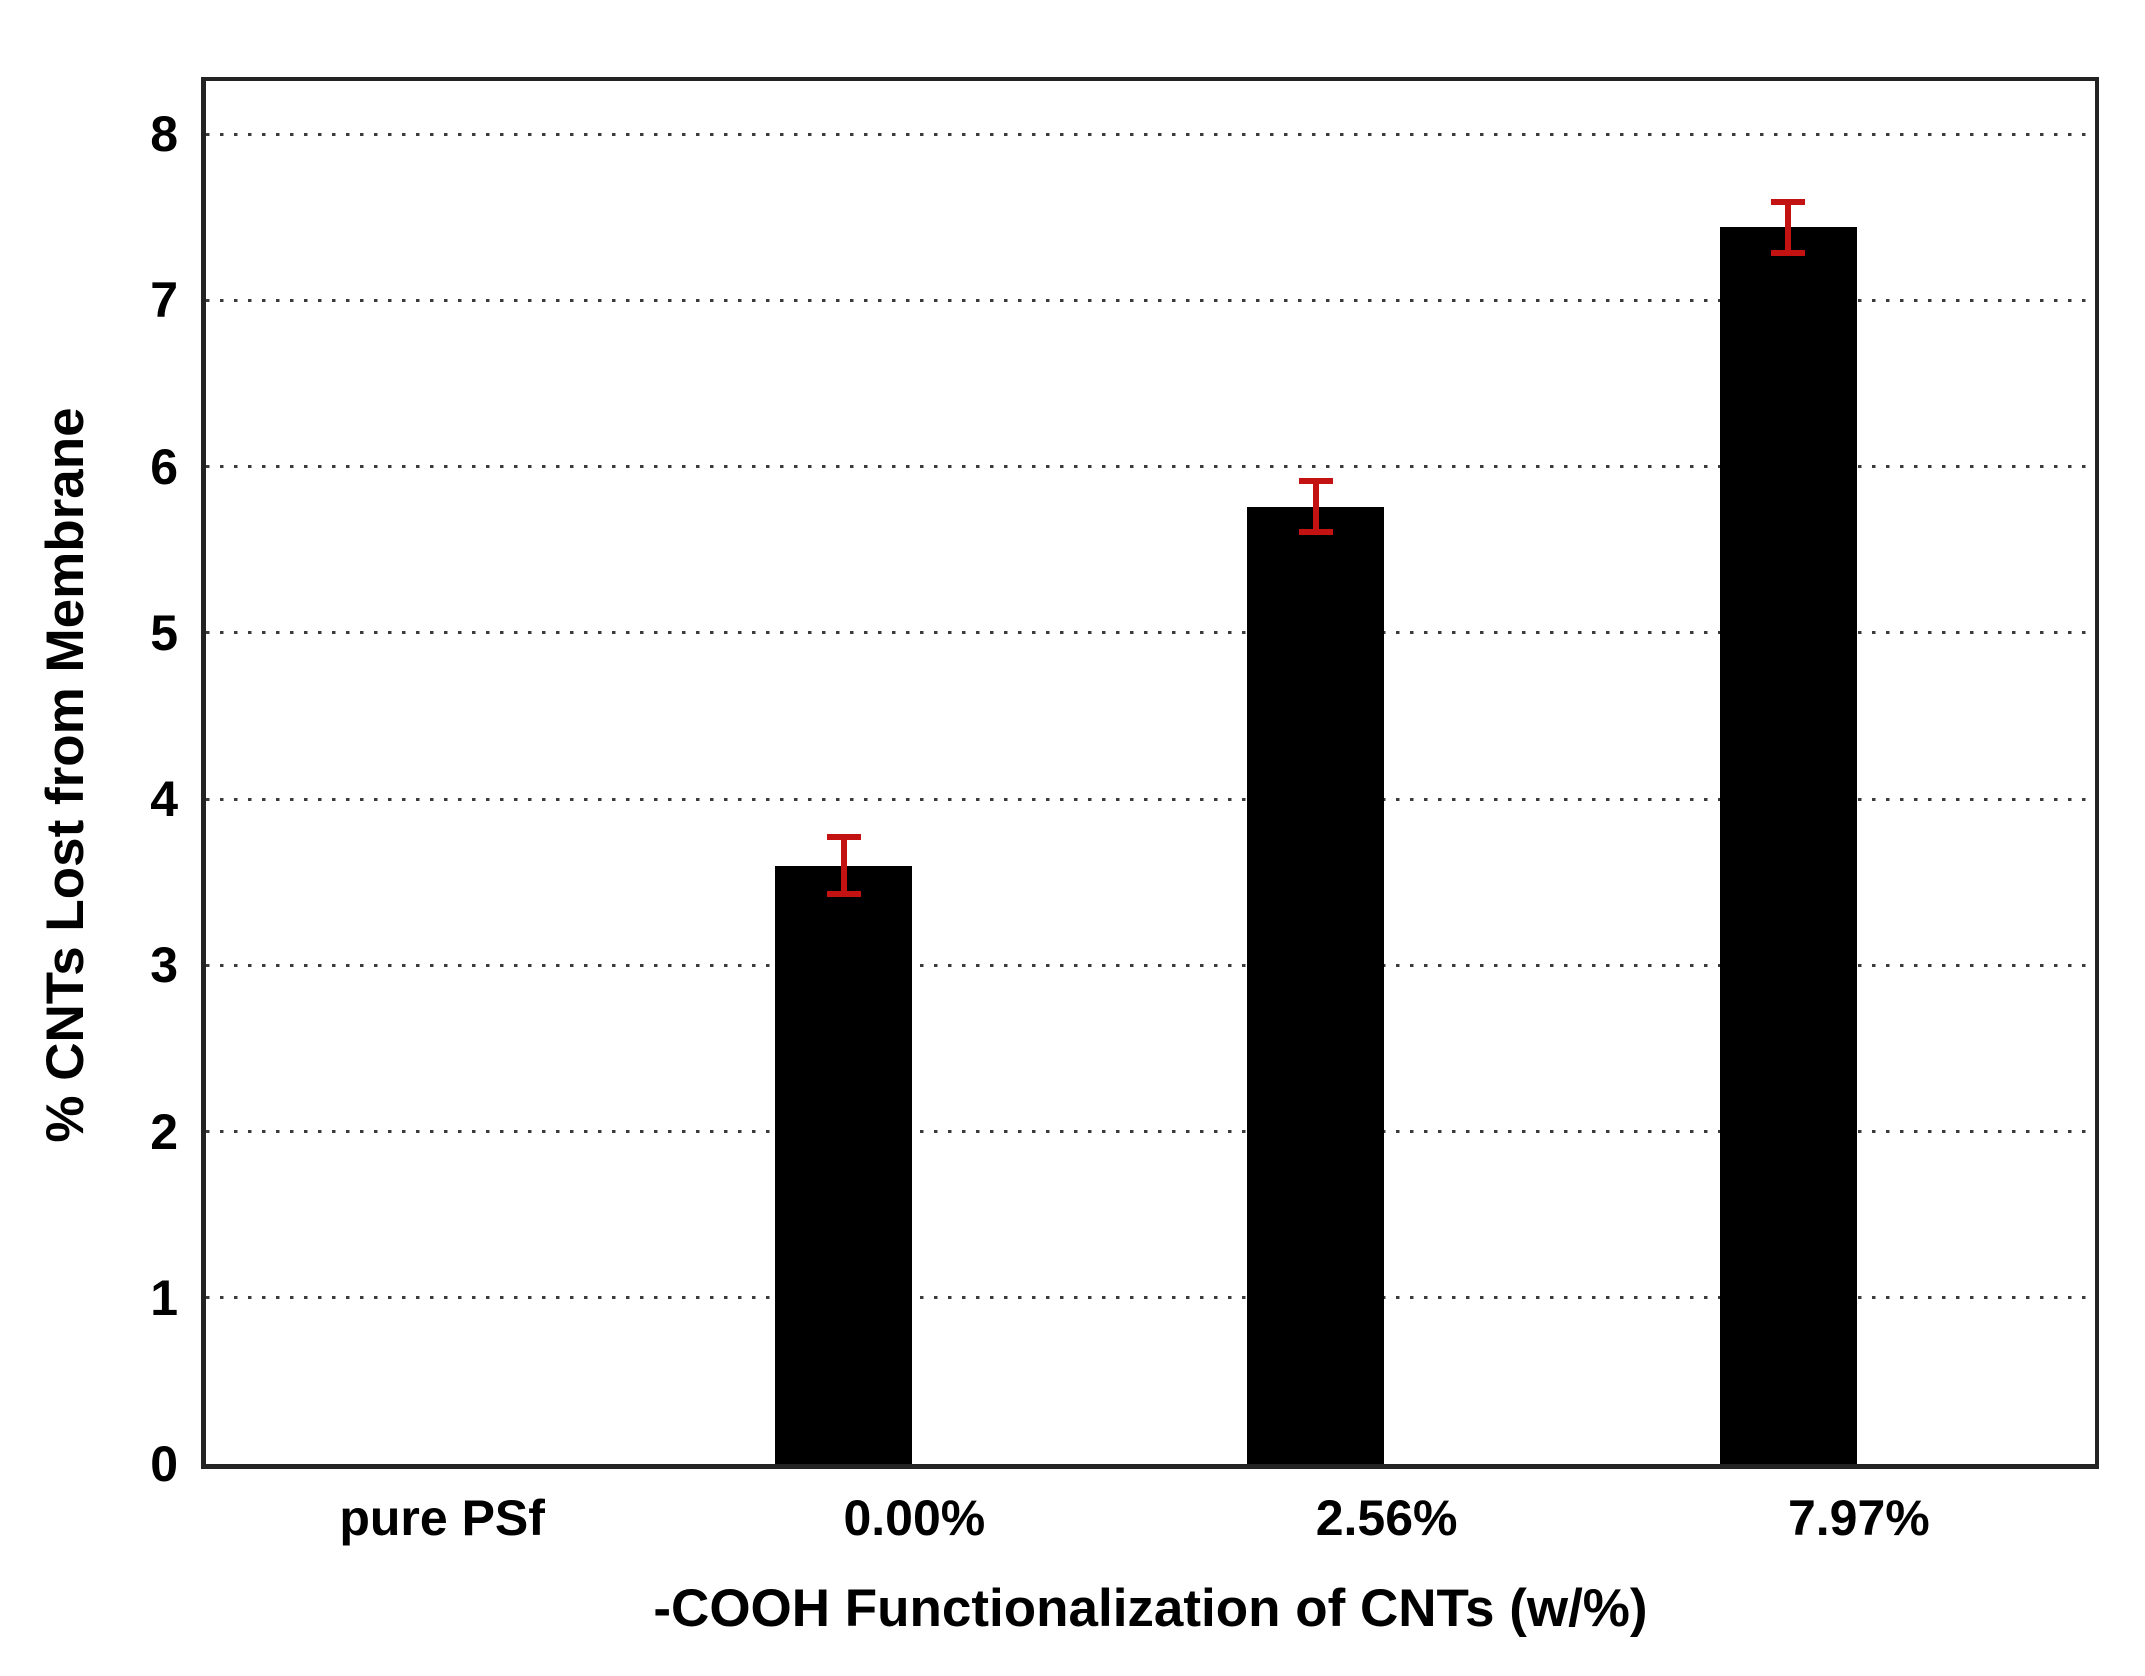  Describe the element at coordinates (164, 1131) in the screenshot. I see `y-tick-label-2: 2` at that location.